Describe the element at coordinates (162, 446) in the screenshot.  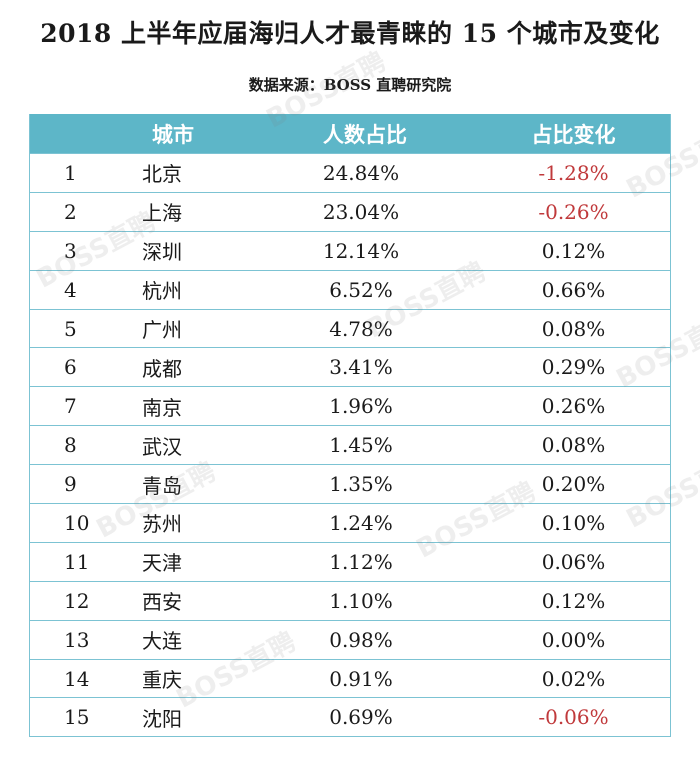
I see `city-cell: 武汉` at that location.